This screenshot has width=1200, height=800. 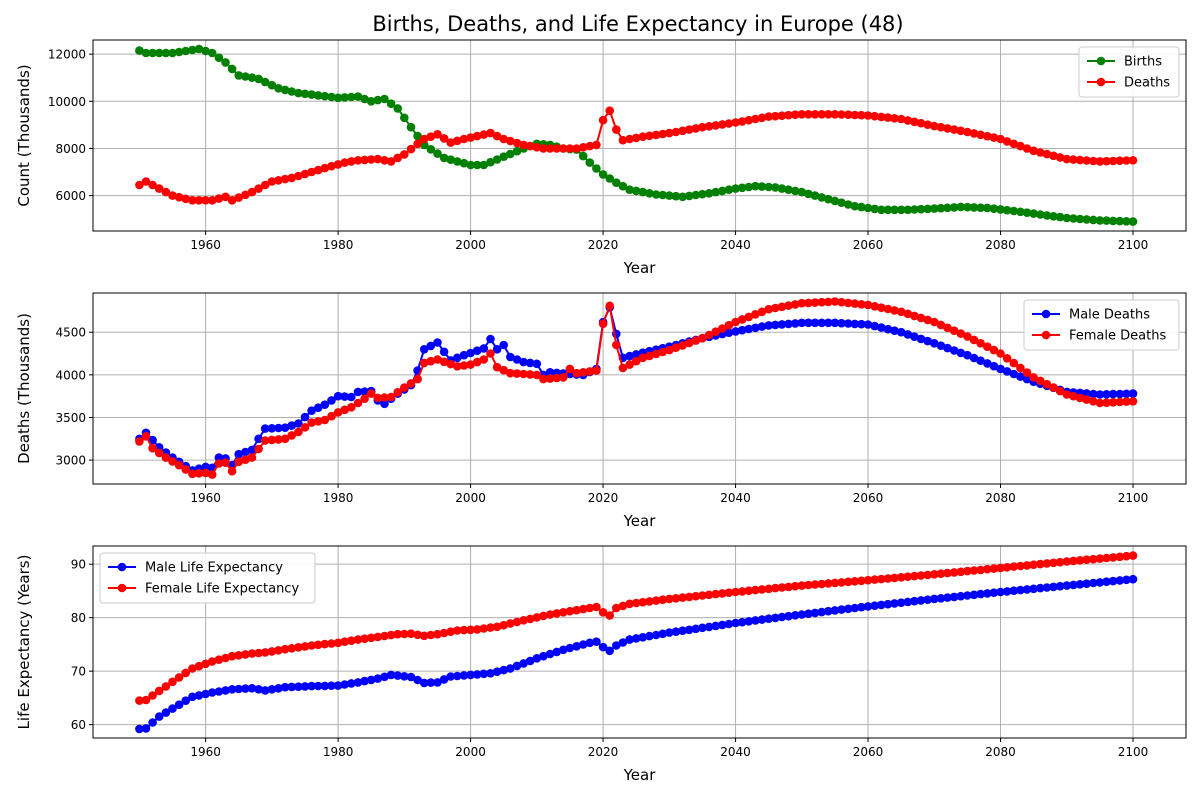 I want to click on x-tick-label: 2040, so click(x=735, y=498).